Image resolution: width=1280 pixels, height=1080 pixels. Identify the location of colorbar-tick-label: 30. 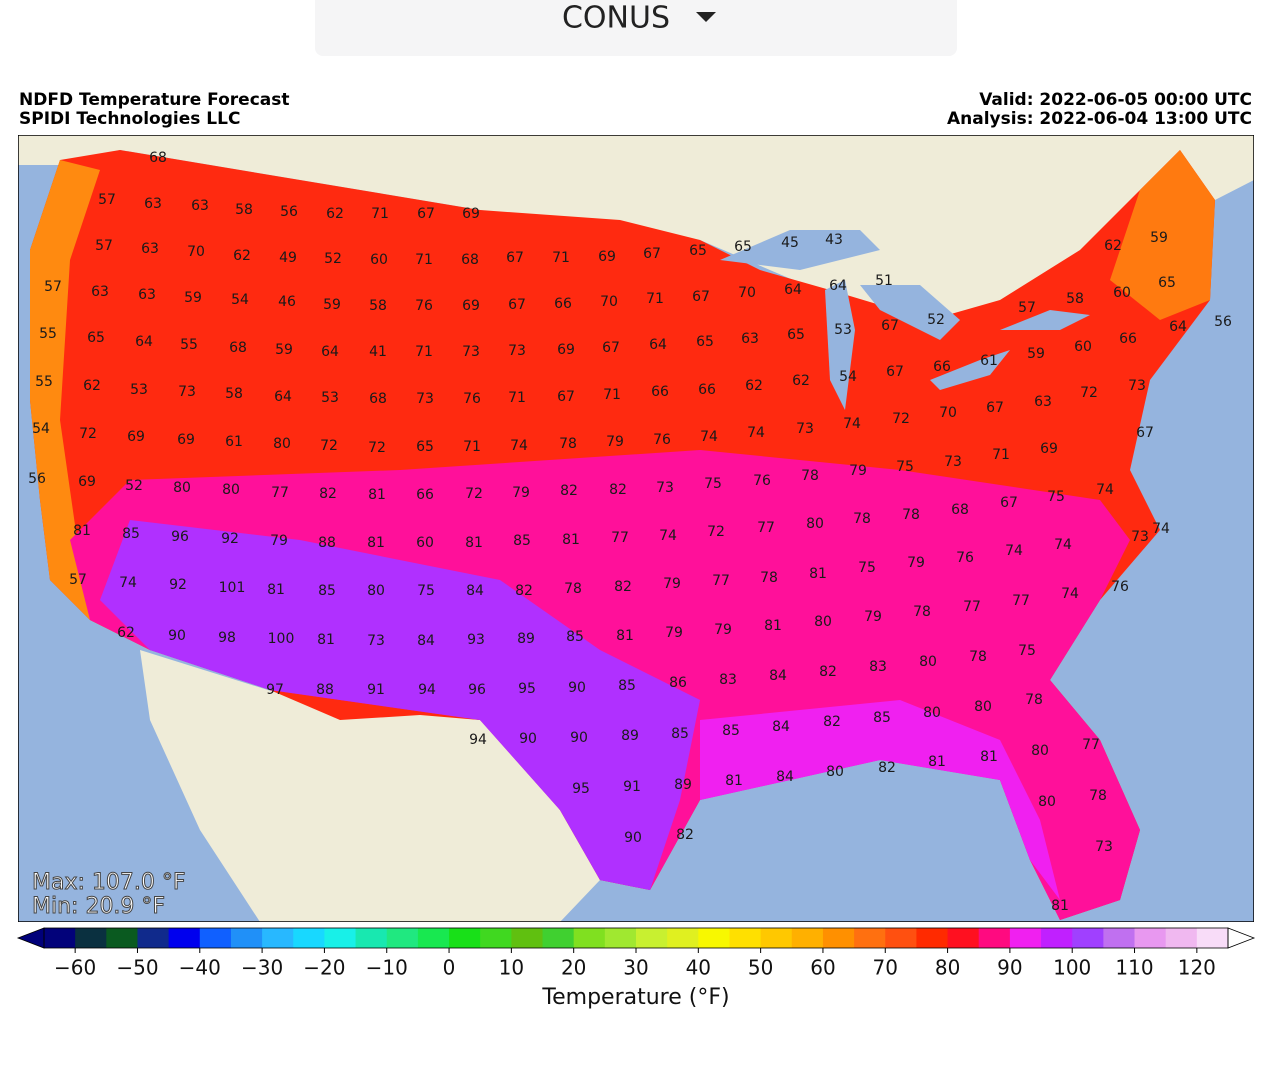
(635, 968).